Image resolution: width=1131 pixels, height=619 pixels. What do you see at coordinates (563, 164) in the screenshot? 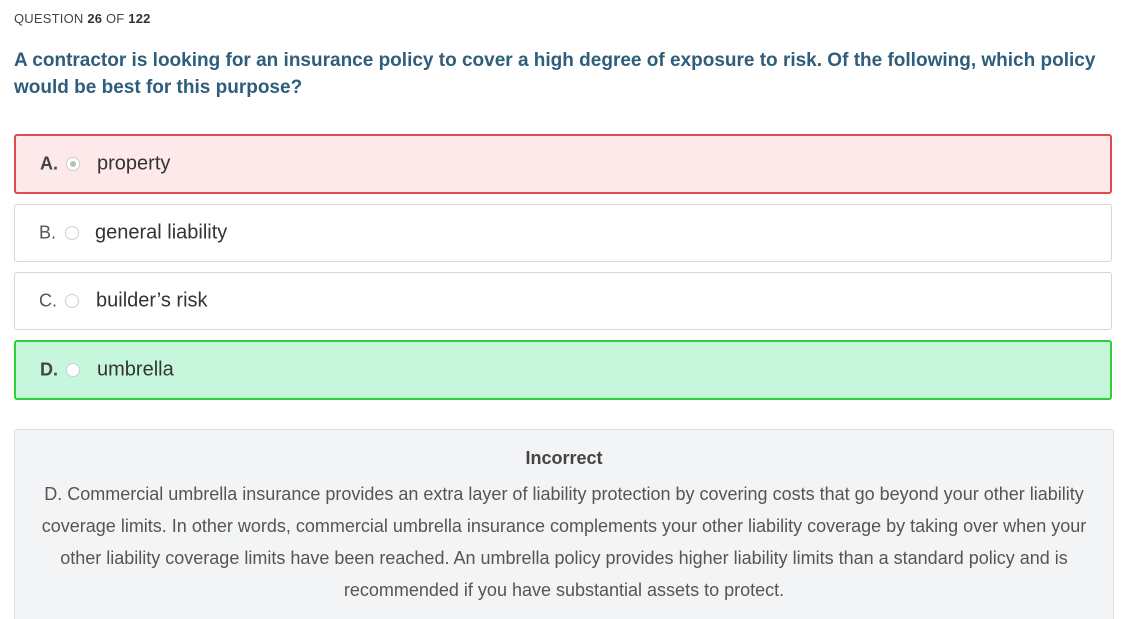
I see `option-a: A. property` at bounding box center [563, 164].